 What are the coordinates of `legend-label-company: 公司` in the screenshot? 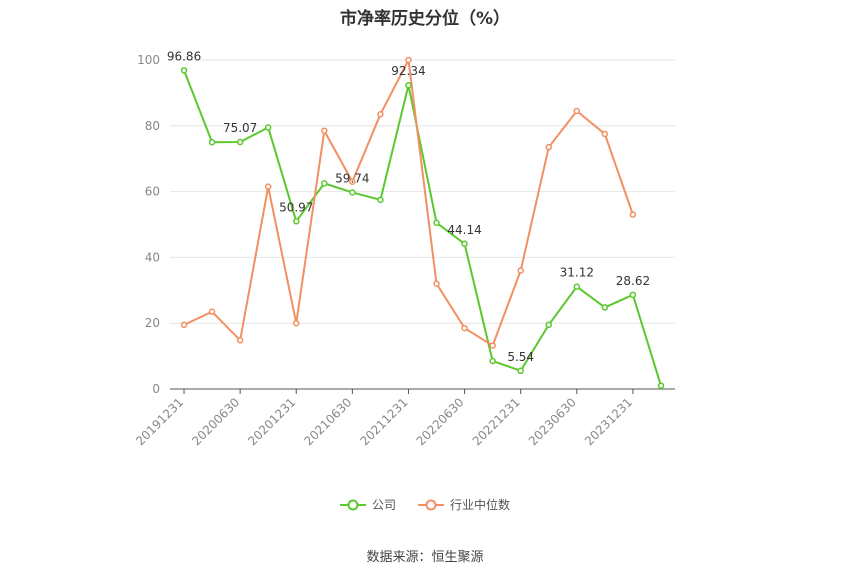 It's located at (383, 505).